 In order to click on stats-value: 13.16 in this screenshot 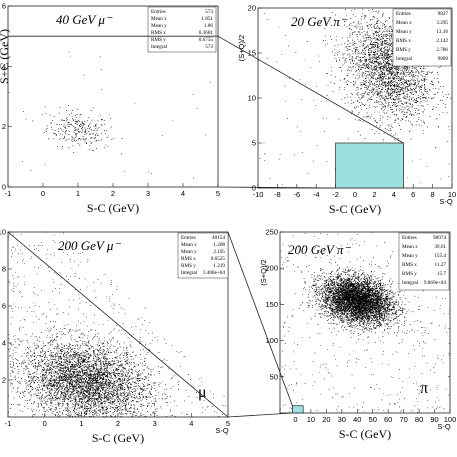, I will do `click(442, 32)`.